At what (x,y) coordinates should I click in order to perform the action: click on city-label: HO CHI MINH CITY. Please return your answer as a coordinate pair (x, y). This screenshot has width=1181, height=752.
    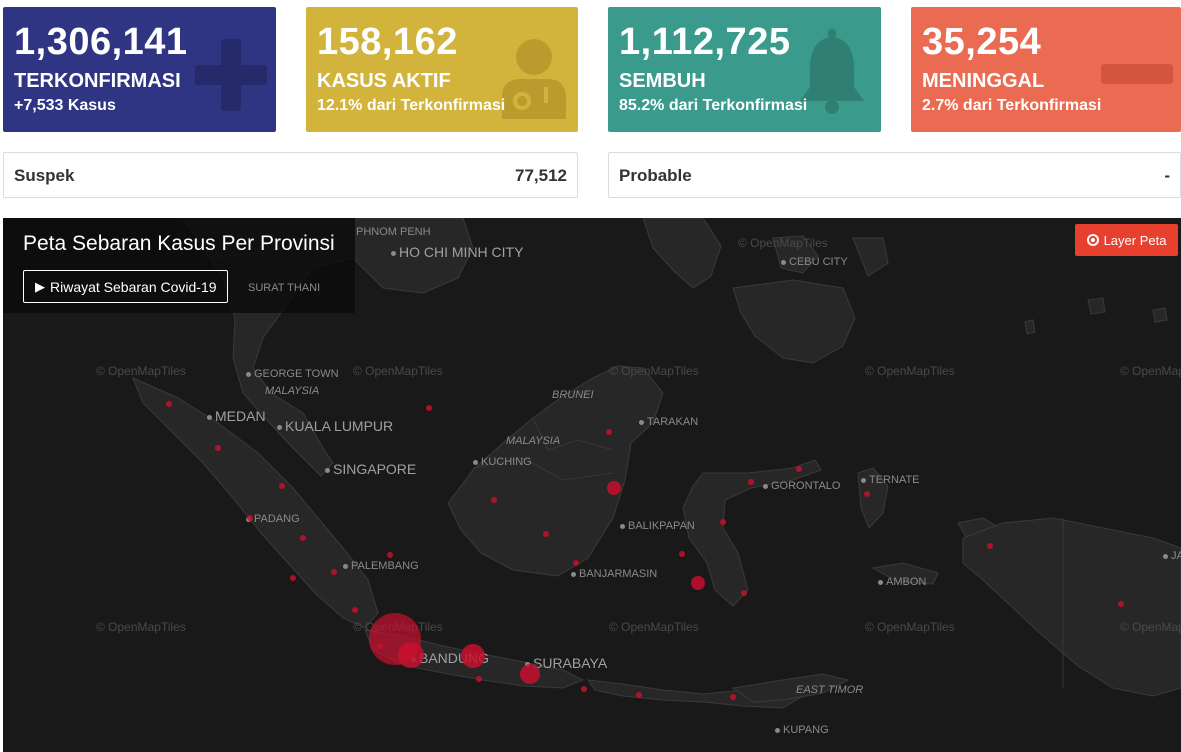
    Looking at the image, I should click on (457, 252).